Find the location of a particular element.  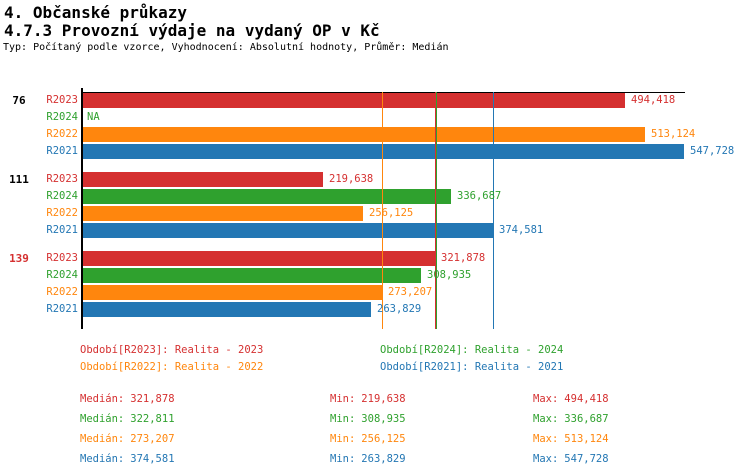

stat-value: 308,935 is located at coordinates (383, 419).